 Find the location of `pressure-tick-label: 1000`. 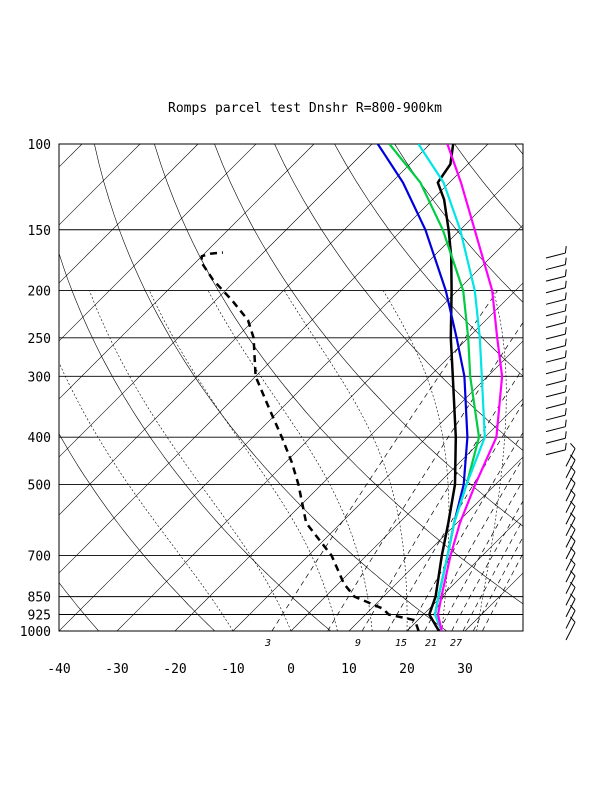

pressure-tick-label: 1000 is located at coordinates (35, 632).